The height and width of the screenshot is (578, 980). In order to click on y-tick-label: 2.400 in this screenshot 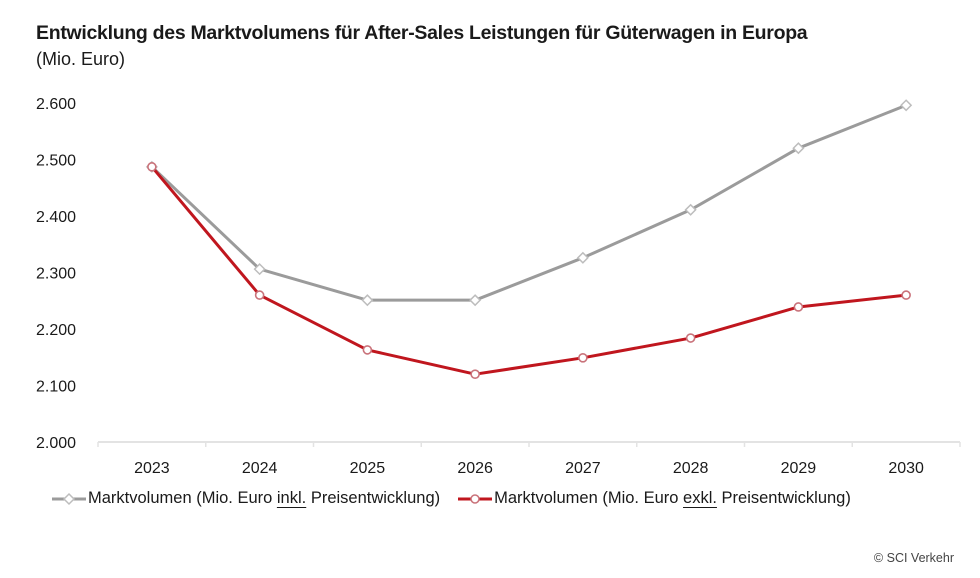, I will do `click(56, 217)`.